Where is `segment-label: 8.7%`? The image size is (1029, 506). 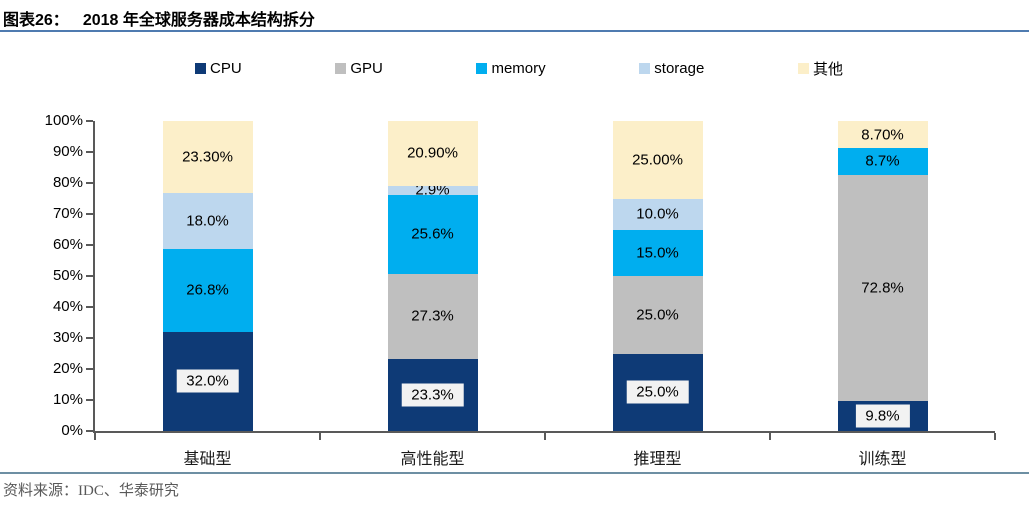 segment-label: 8.7% is located at coordinates (882, 161).